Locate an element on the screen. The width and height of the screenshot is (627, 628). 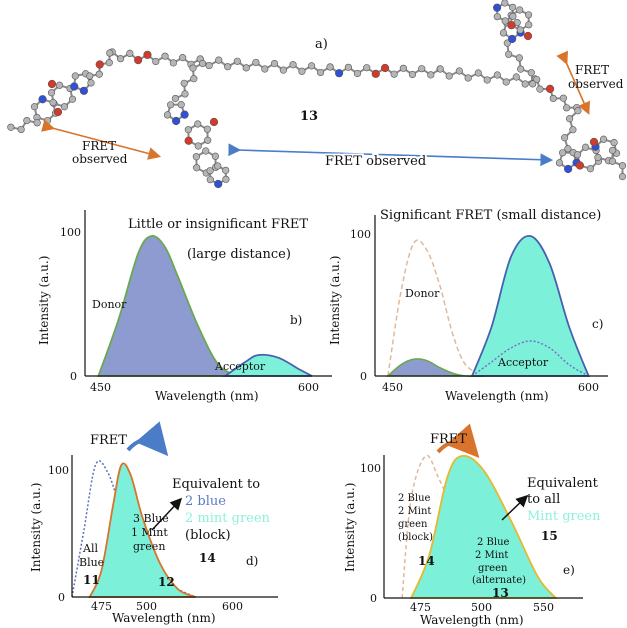
x-tick-450: 450 is located at coordinates (392, 387).